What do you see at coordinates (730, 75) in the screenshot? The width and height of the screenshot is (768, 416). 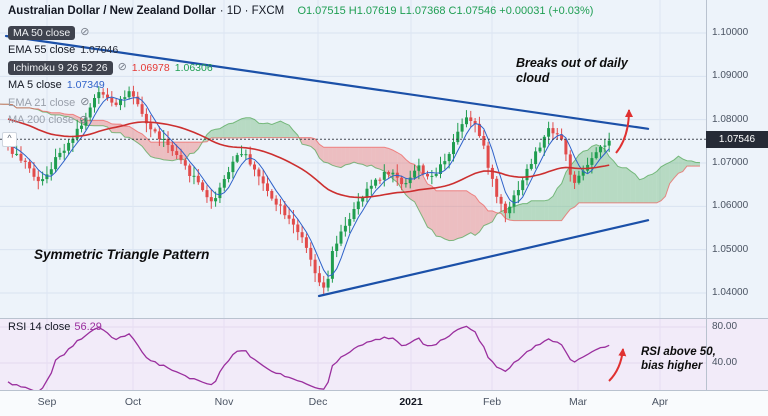 I see `price-axis-label: 1.09000` at bounding box center [730, 75].